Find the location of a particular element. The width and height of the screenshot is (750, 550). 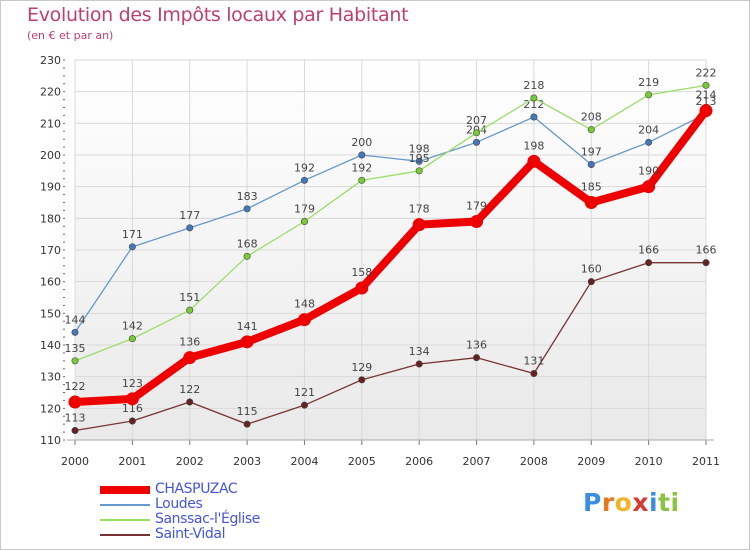

x-tick-label: 2004 is located at coordinates (304, 461).